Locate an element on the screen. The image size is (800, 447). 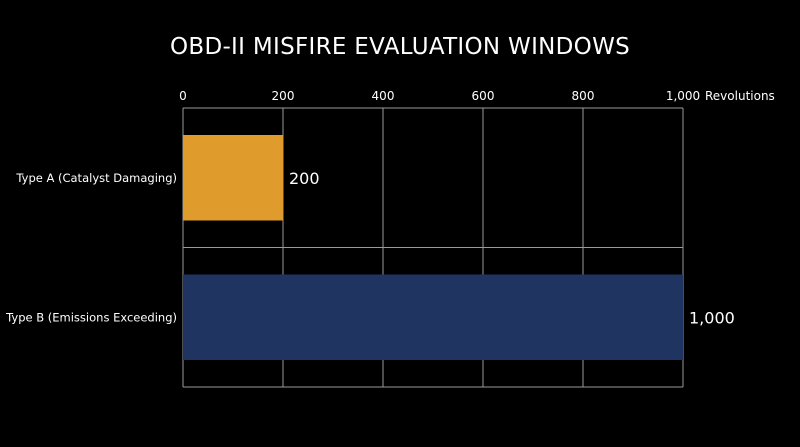
category-label-1: Type B (Emissions Exceeding) is located at coordinates (91, 317).